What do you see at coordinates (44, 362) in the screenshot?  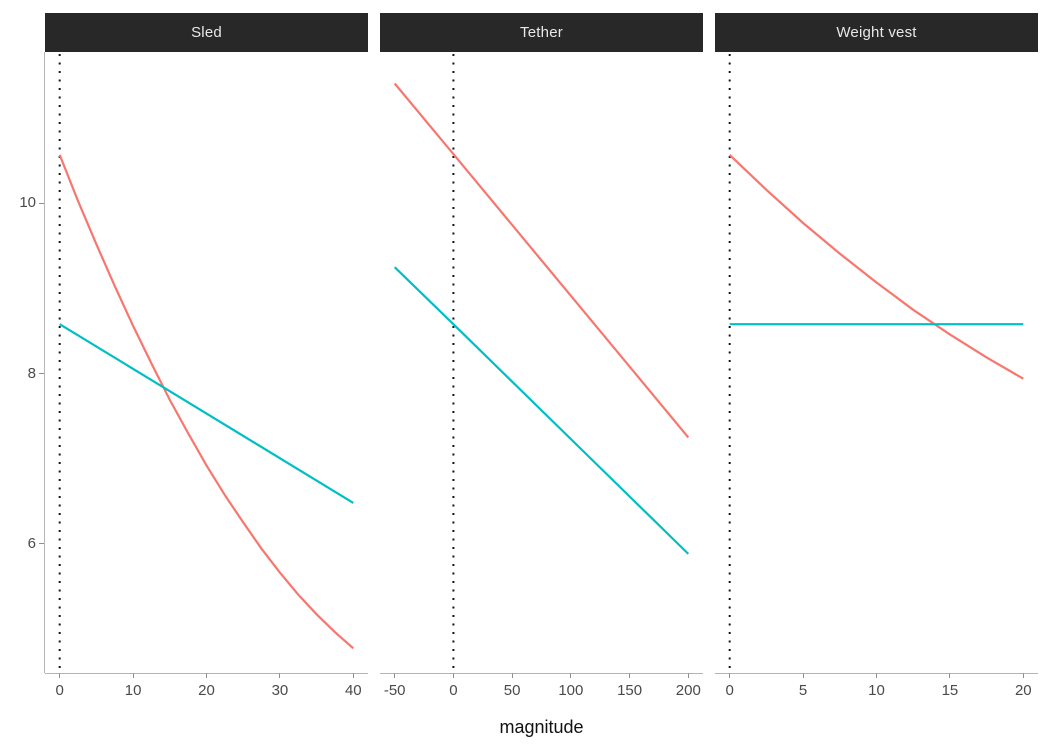 I see `y-axis-line` at bounding box center [44, 362].